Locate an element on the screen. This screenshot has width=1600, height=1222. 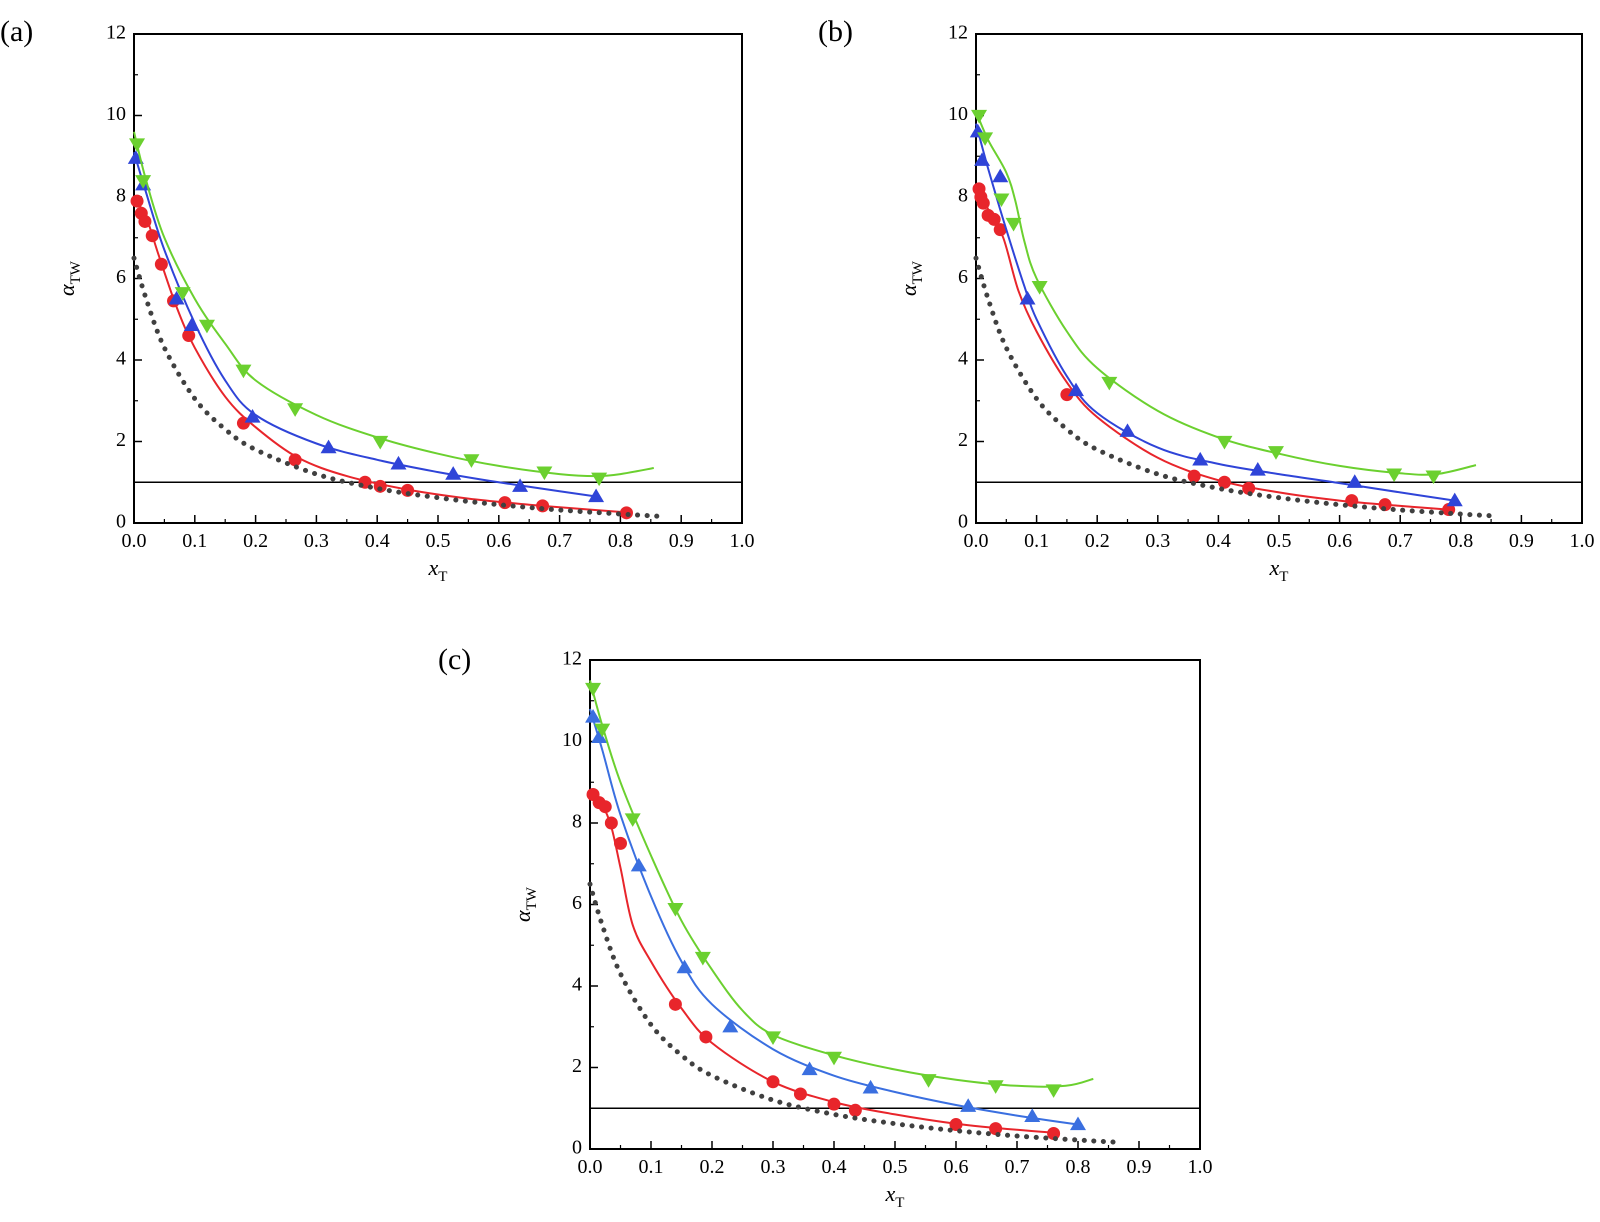
series-green is located at coordinates (1224, 297).